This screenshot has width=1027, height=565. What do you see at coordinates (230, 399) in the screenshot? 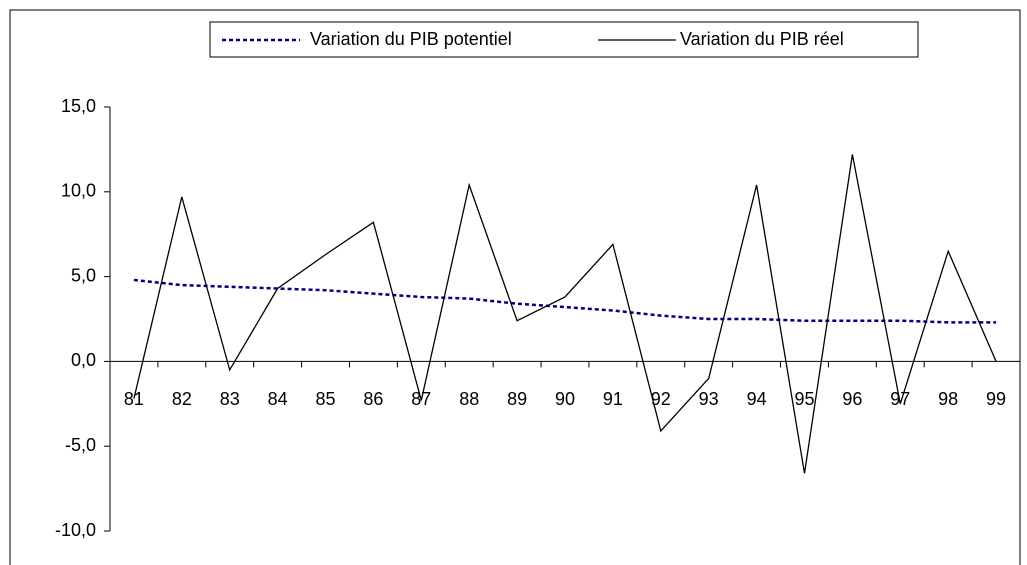
I see `x-tick-label: 83` at bounding box center [230, 399].